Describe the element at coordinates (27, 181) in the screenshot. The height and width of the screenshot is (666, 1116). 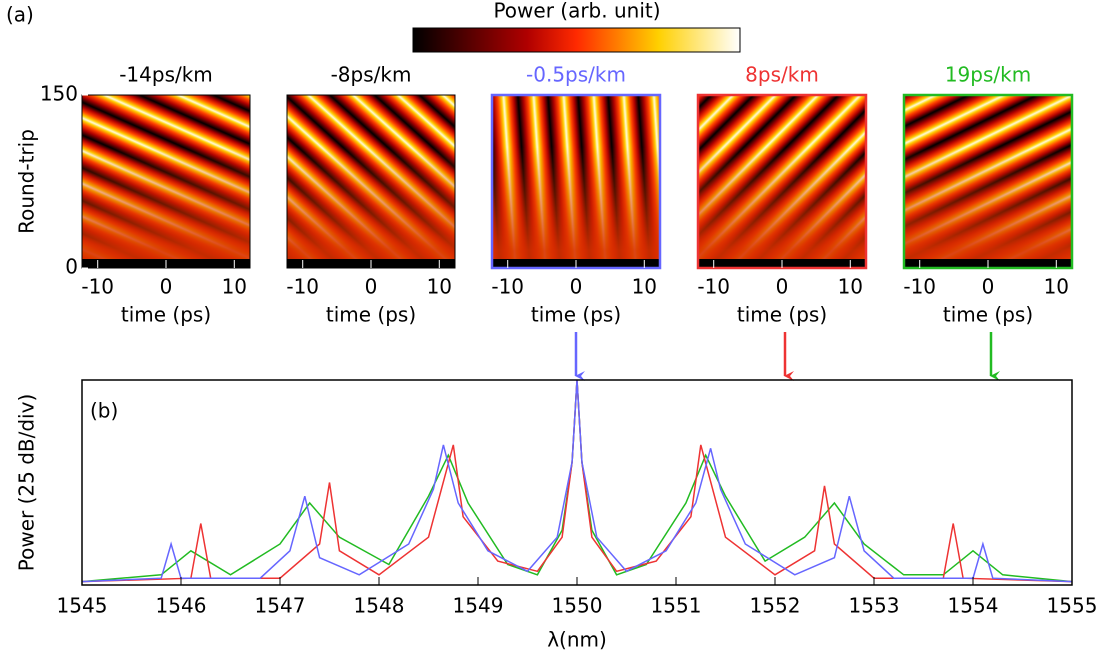
I see `y-axis-label: Round-trip` at that location.